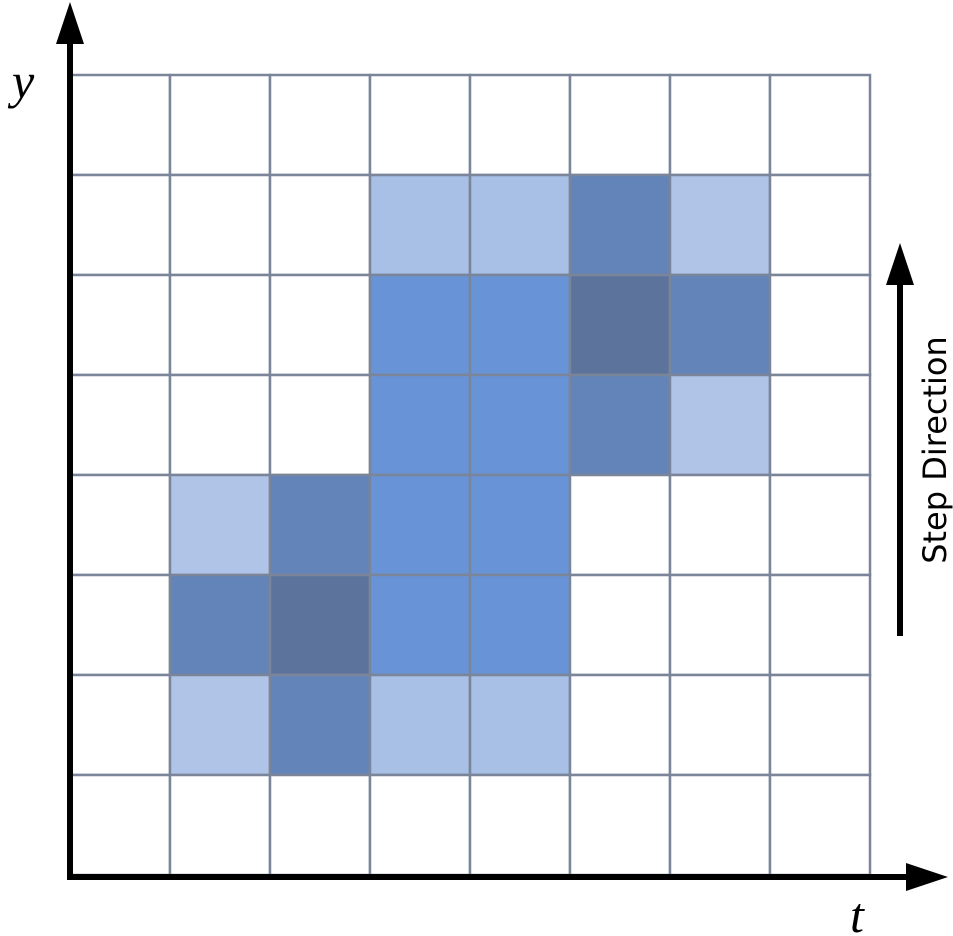  Describe the element at coordinates (21, 81) in the screenshot. I see `y-axis-label: y` at that location.